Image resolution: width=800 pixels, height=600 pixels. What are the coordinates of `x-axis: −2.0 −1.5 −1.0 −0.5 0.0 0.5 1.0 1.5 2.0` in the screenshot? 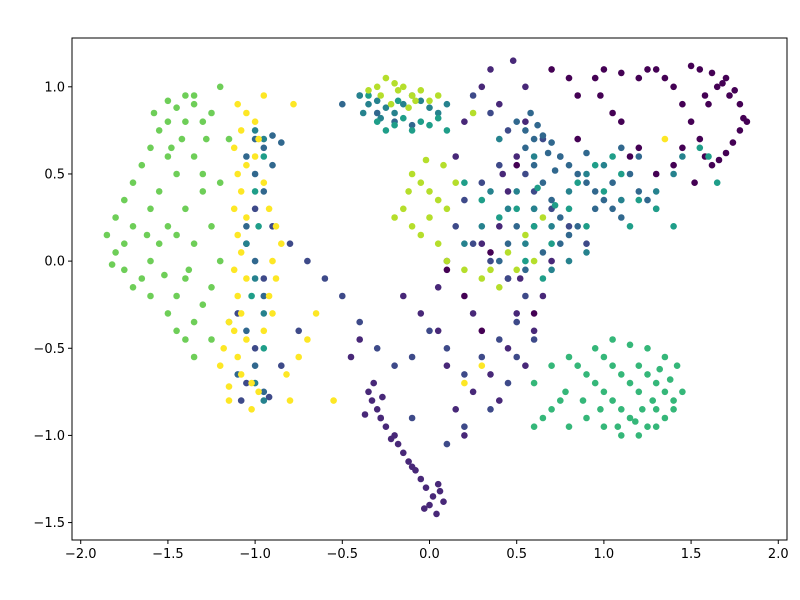 It's located at (427, 551).